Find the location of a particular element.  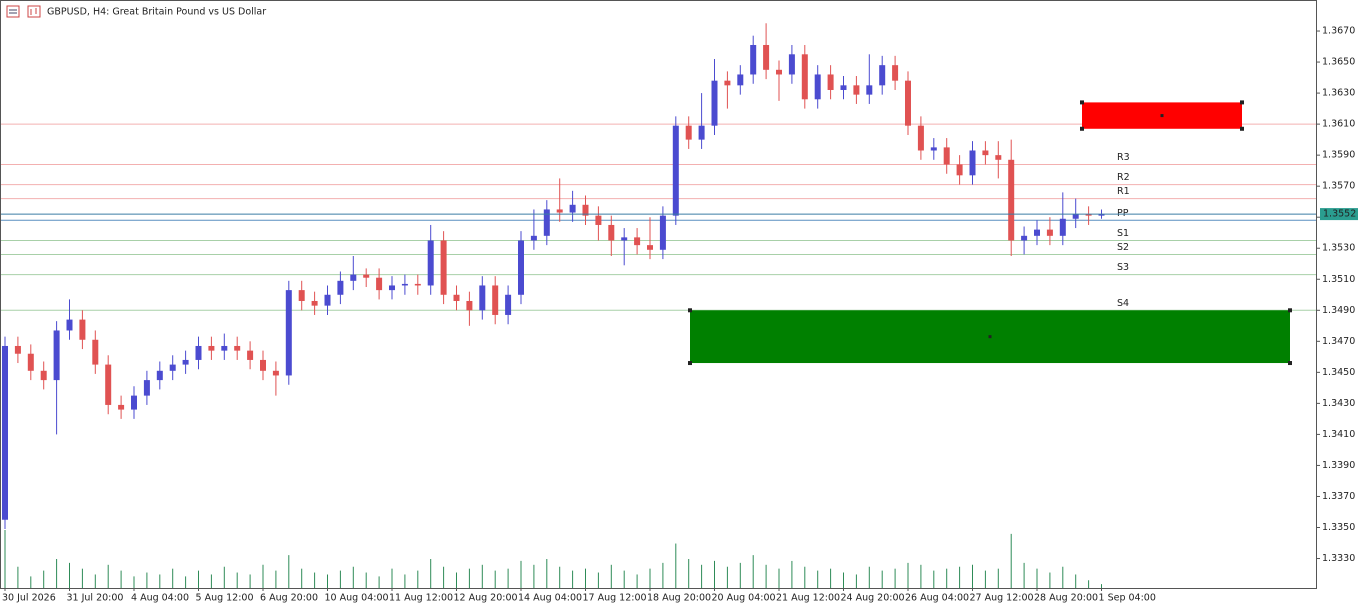

y-tick-label: 1.3490 is located at coordinates (1338, 310).